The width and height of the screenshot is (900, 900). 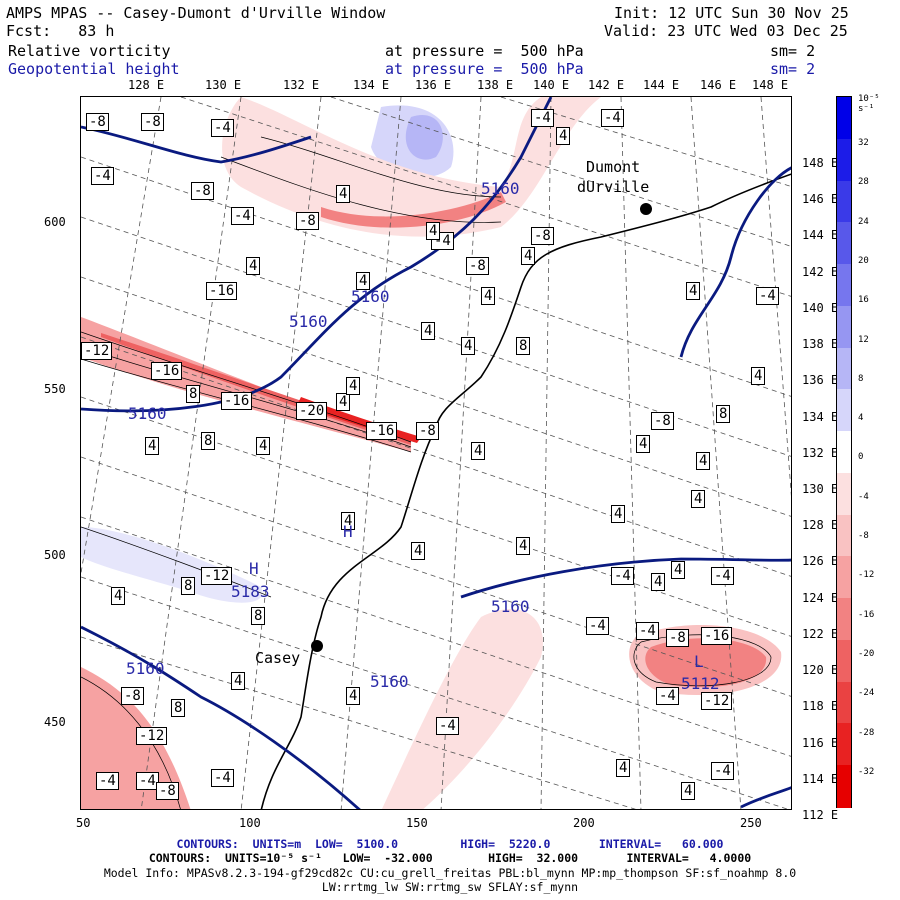 What do you see at coordinates (863, 536) in the screenshot?
I see `colorbar-tick-label: -8` at bounding box center [863, 536].